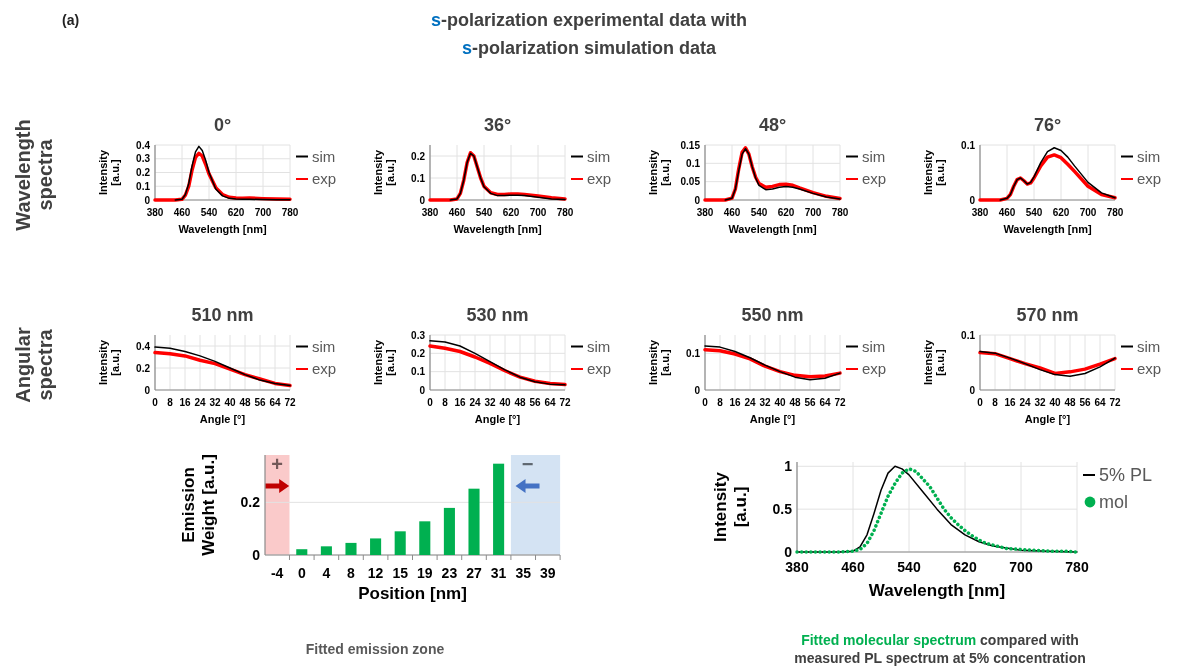 The height and width of the screenshot is (670, 1178). Describe the element at coordinates (1047, 315) in the screenshot. I see `chart-title: 570 nm` at that location.